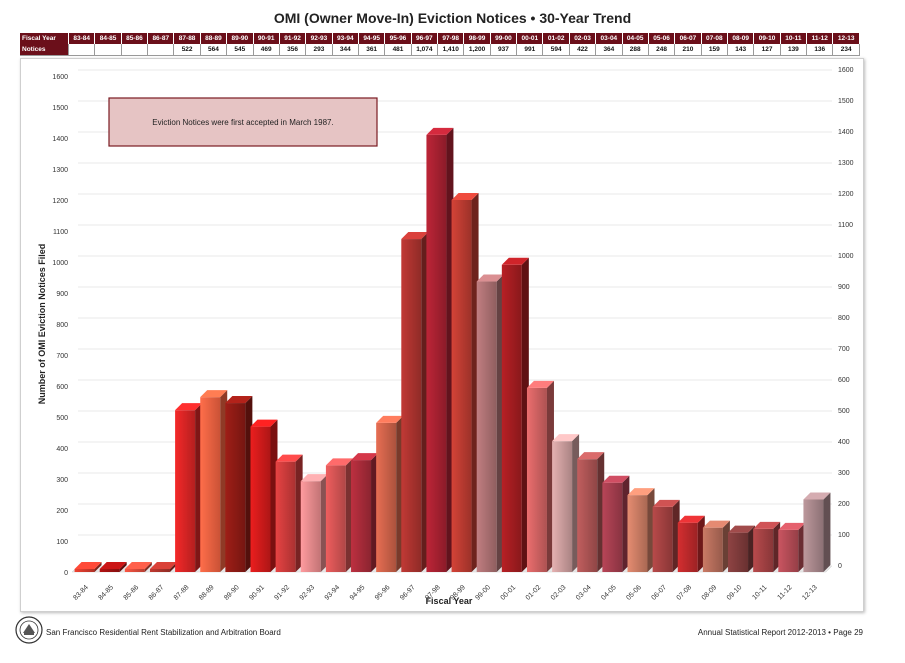 The image size is (905, 663). What do you see at coordinates (534, 593) in the screenshot?
I see `x-tick-label: 01-02` at bounding box center [534, 593].